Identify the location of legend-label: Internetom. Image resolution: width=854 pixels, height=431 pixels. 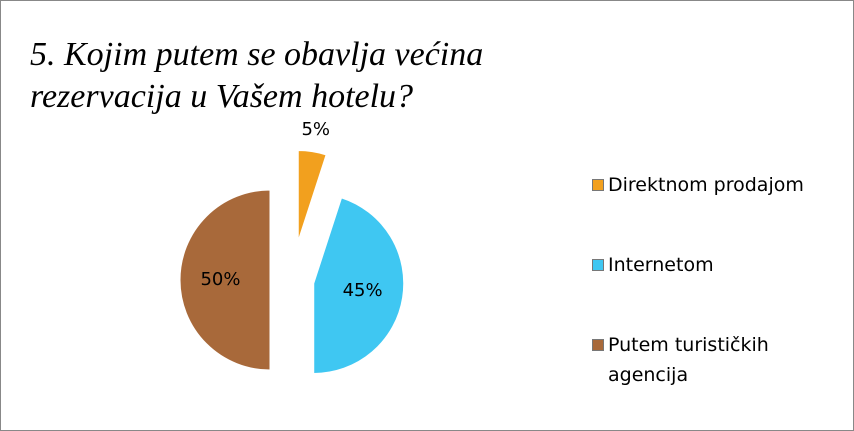
(661, 265).